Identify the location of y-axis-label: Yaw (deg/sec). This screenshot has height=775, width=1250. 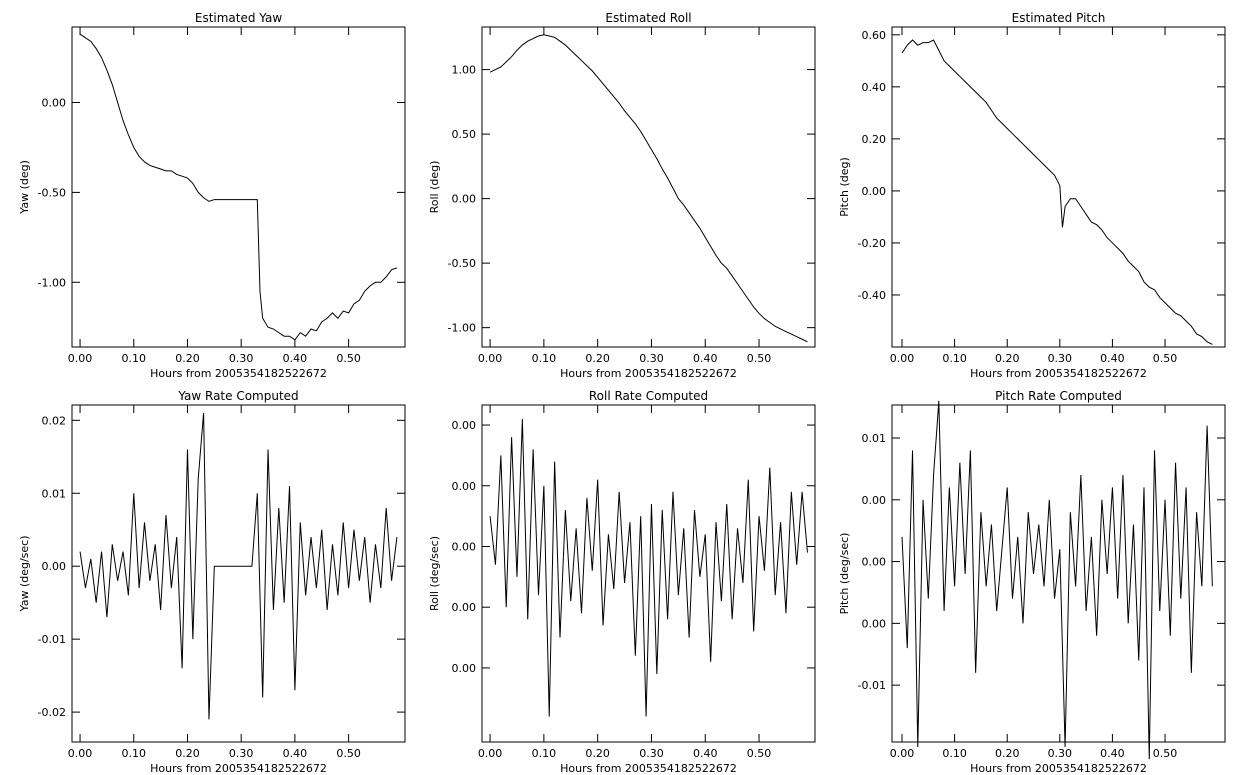
(24, 573).